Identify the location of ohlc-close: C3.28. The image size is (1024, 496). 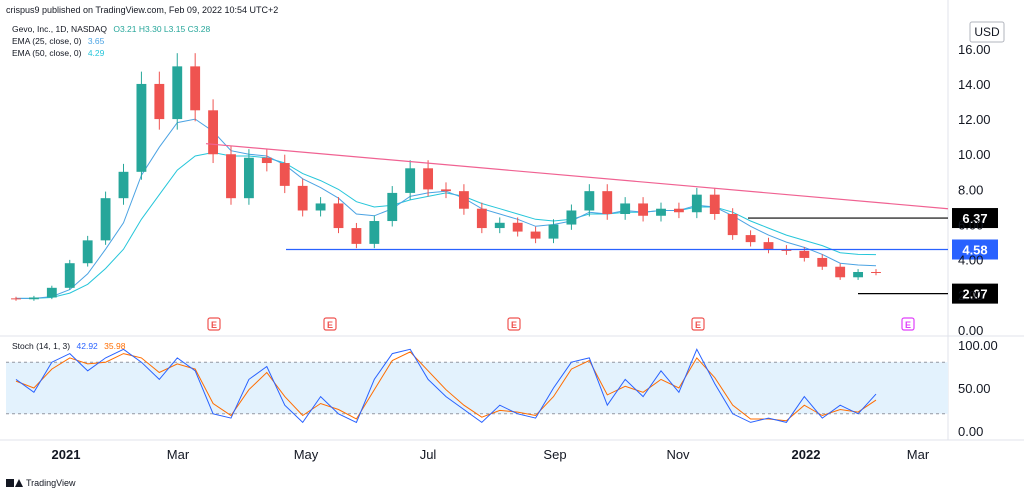
(199, 29).